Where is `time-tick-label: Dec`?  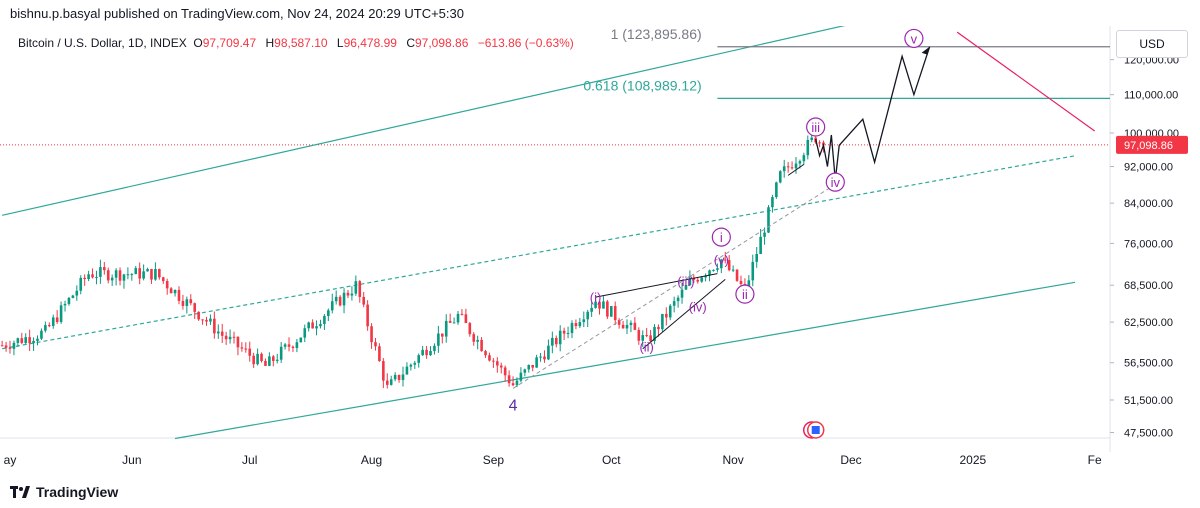 time-tick-label: Dec is located at coordinates (850, 460).